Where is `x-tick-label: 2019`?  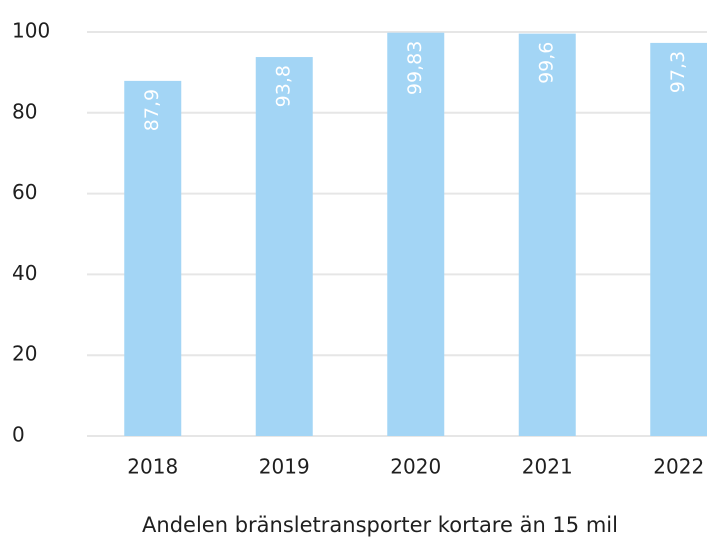 x-tick-label: 2019 is located at coordinates (284, 467).